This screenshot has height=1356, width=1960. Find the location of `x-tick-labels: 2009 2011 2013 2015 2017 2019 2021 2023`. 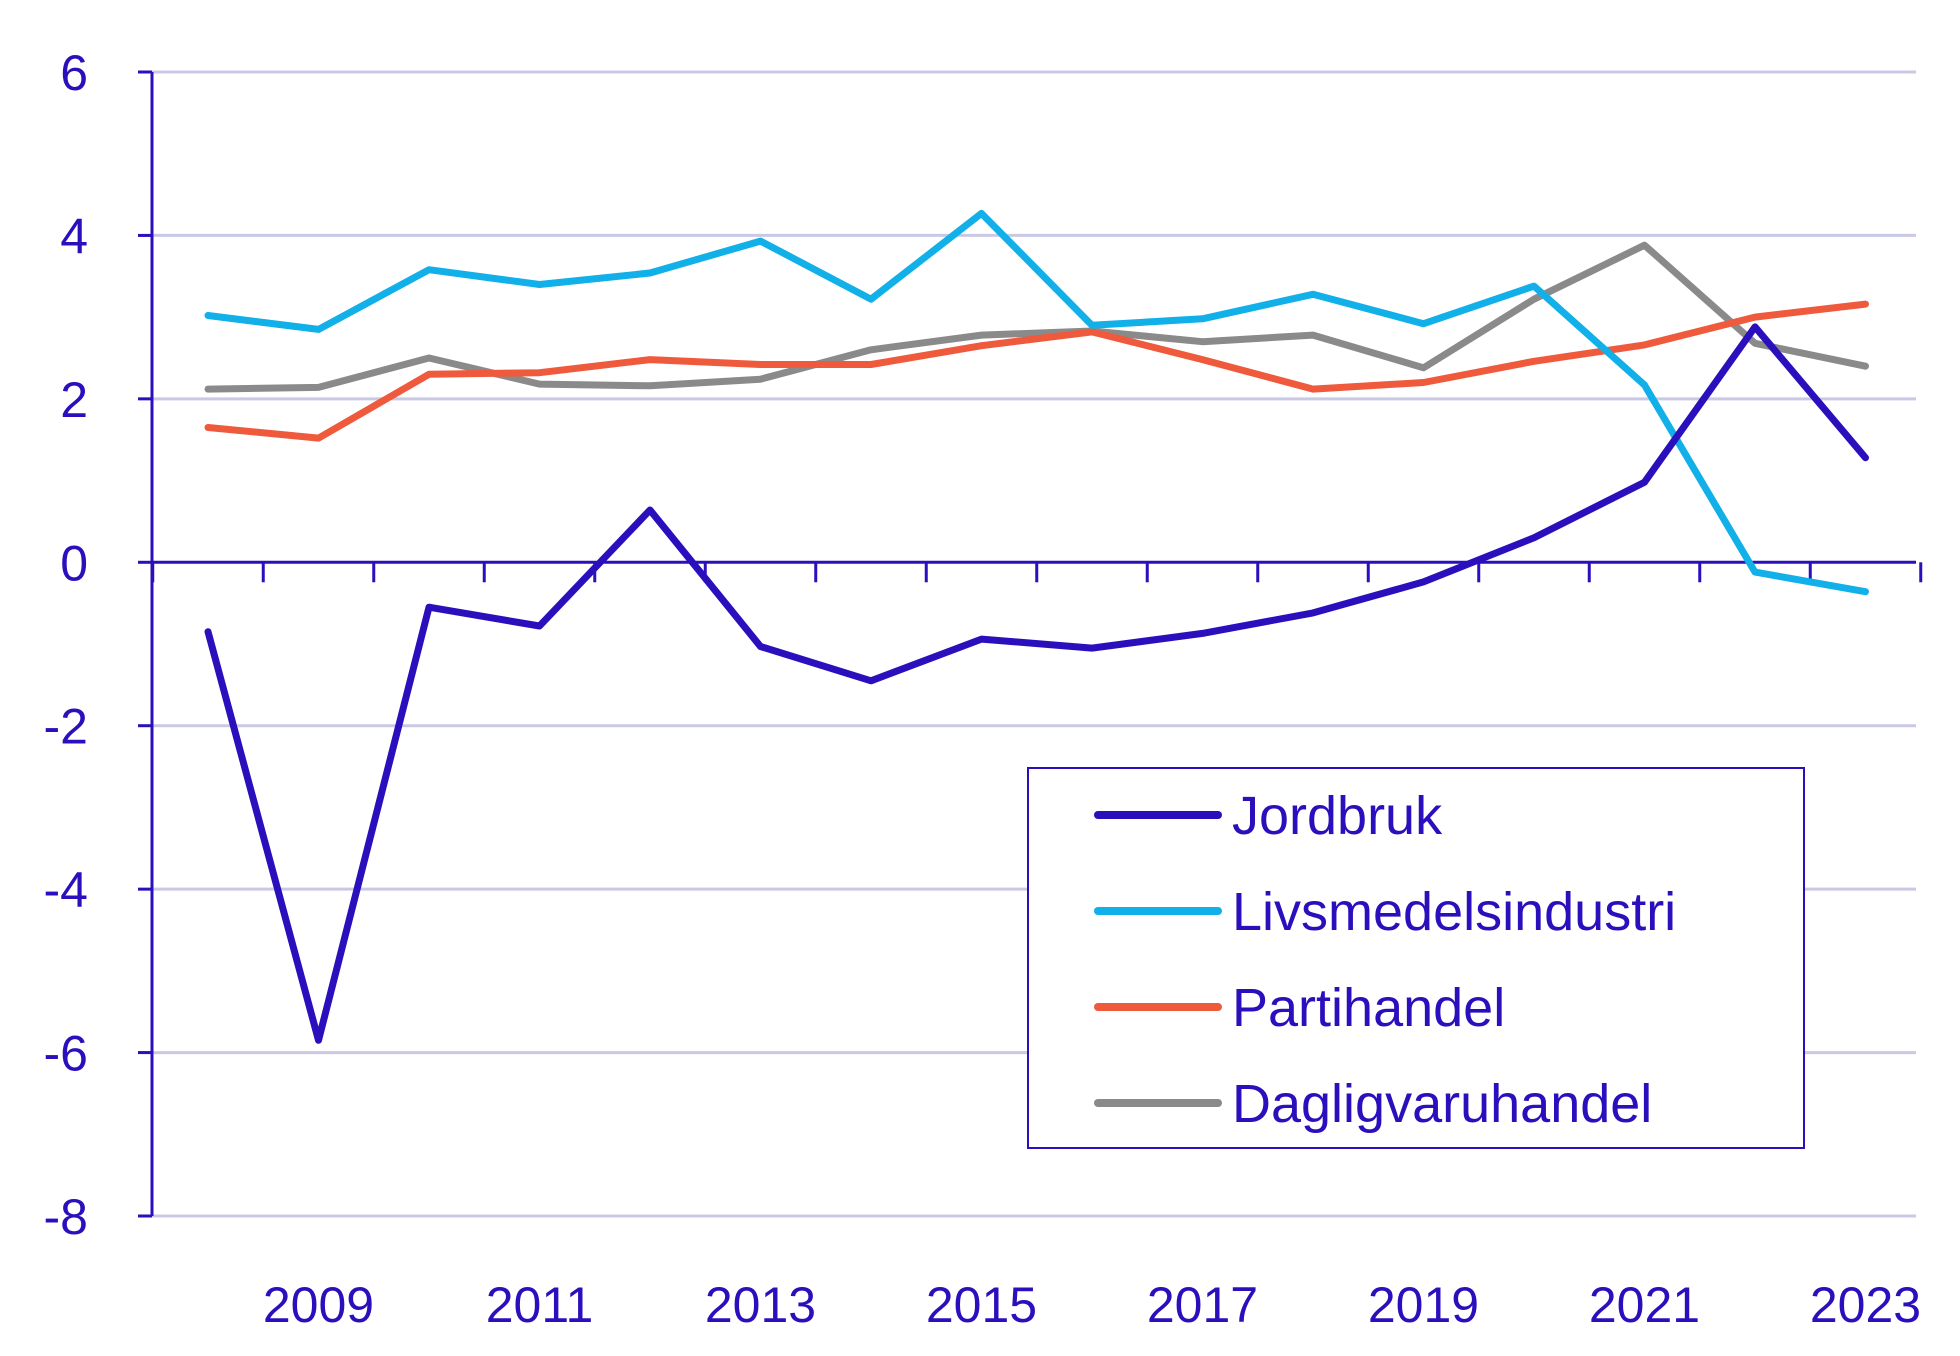

x-tick-labels: 2009 2011 2013 2015 2017 2019 2021 2023 is located at coordinates (1092, 1305).